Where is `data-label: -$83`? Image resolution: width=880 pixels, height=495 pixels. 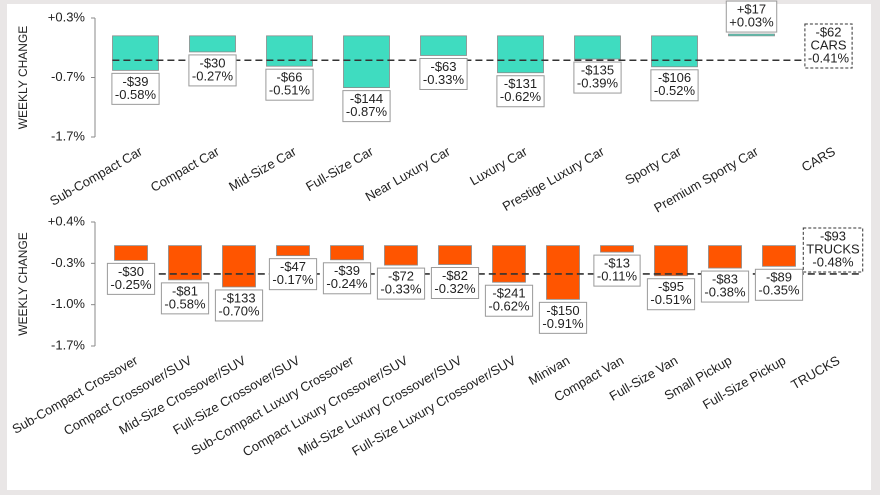
data-label: -$83 is located at coordinates (725, 278).